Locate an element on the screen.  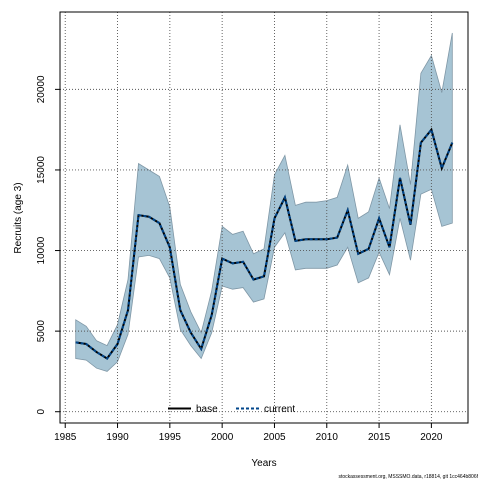
y-axis-title: Recruits (age 3) is located at coordinates (18, 217).